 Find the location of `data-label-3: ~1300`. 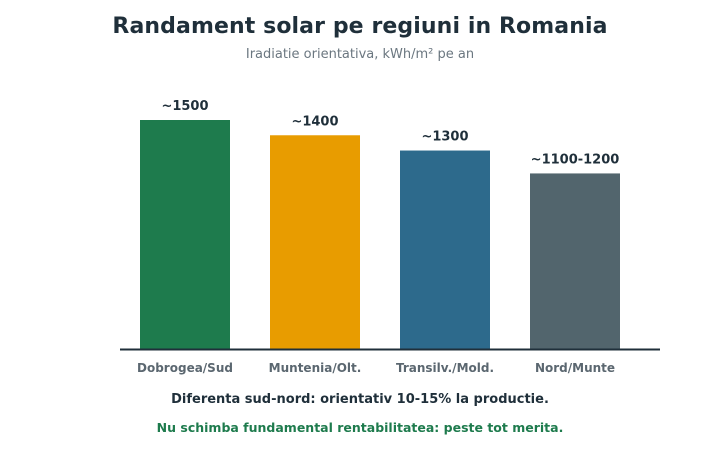

data-label-3: ~1300 is located at coordinates (444, 137).